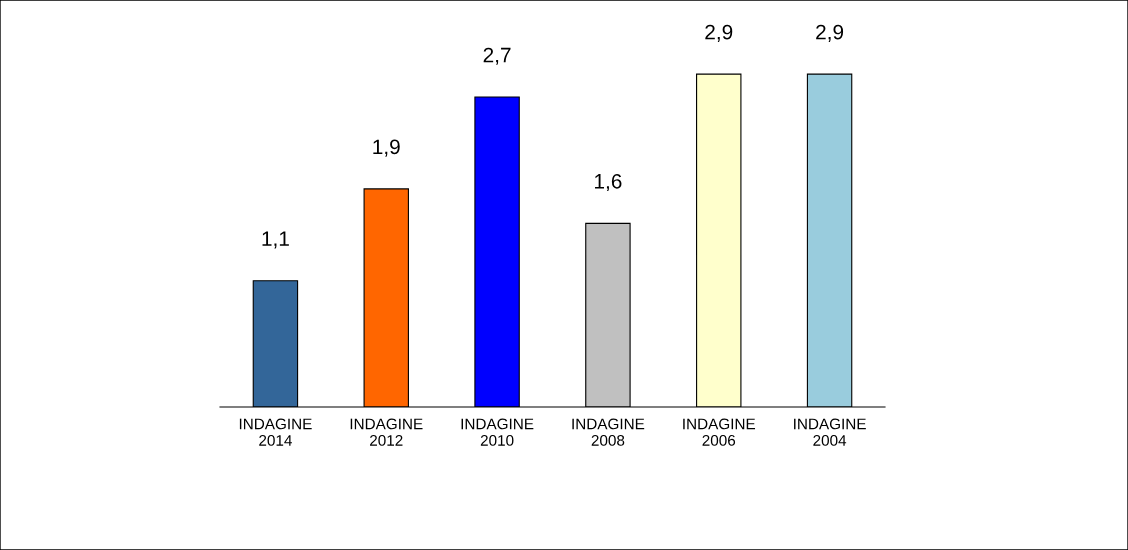 The height and width of the screenshot is (550, 1128). What do you see at coordinates (830, 432) in the screenshot?
I see `x-tick-label: INDAGINE 2004` at bounding box center [830, 432].